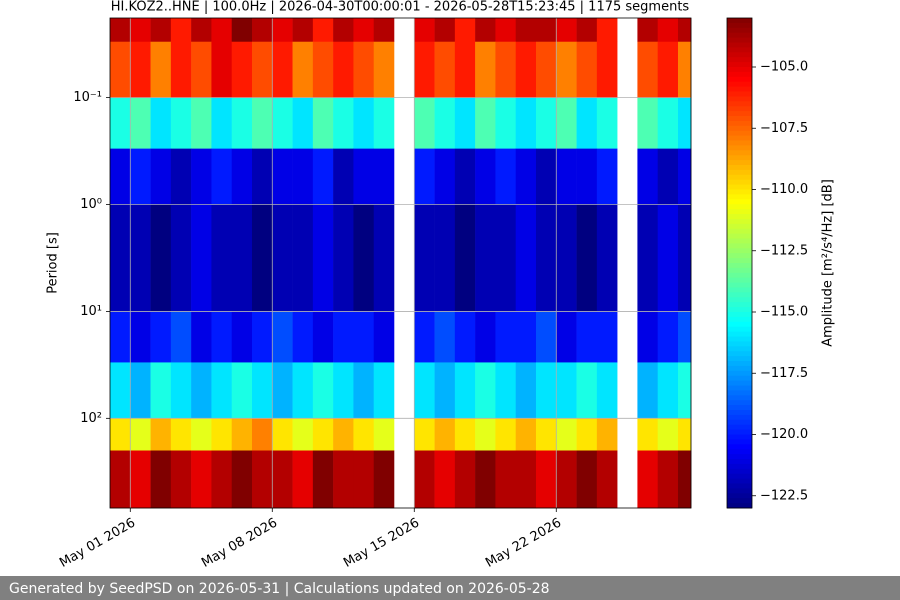 The height and width of the screenshot is (600, 900). I want to click on y-tick-label: 10⁰, so click(91, 204).